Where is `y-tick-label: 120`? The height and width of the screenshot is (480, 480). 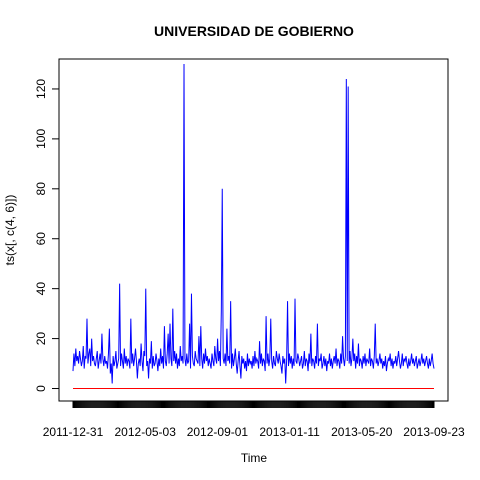
y-tick-label: 120 is located at coordinates (41, 89).